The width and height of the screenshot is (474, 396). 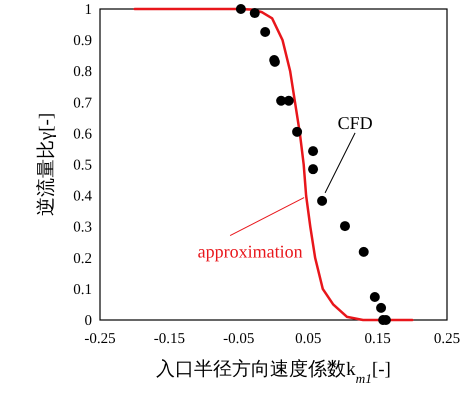 What do you see at coordinates (82, 196) in the screenshot?
I see `y-tick-label: 0.4` at bounding box center [82, 196].